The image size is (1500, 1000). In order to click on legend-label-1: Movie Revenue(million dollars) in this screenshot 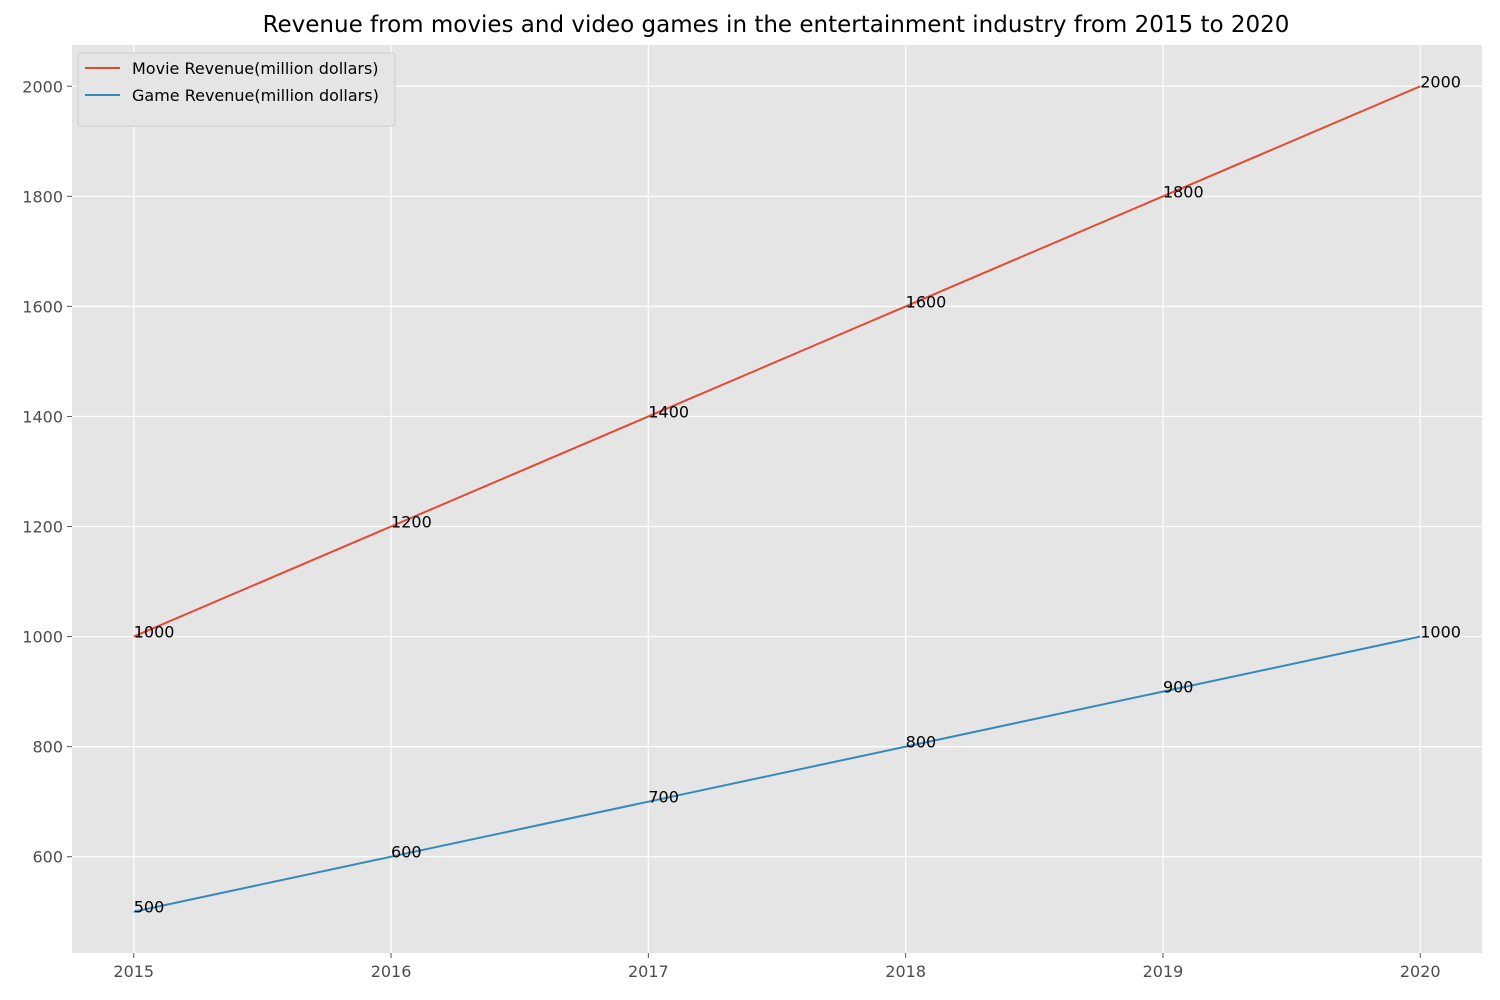, I will do `click(255, 68)`.